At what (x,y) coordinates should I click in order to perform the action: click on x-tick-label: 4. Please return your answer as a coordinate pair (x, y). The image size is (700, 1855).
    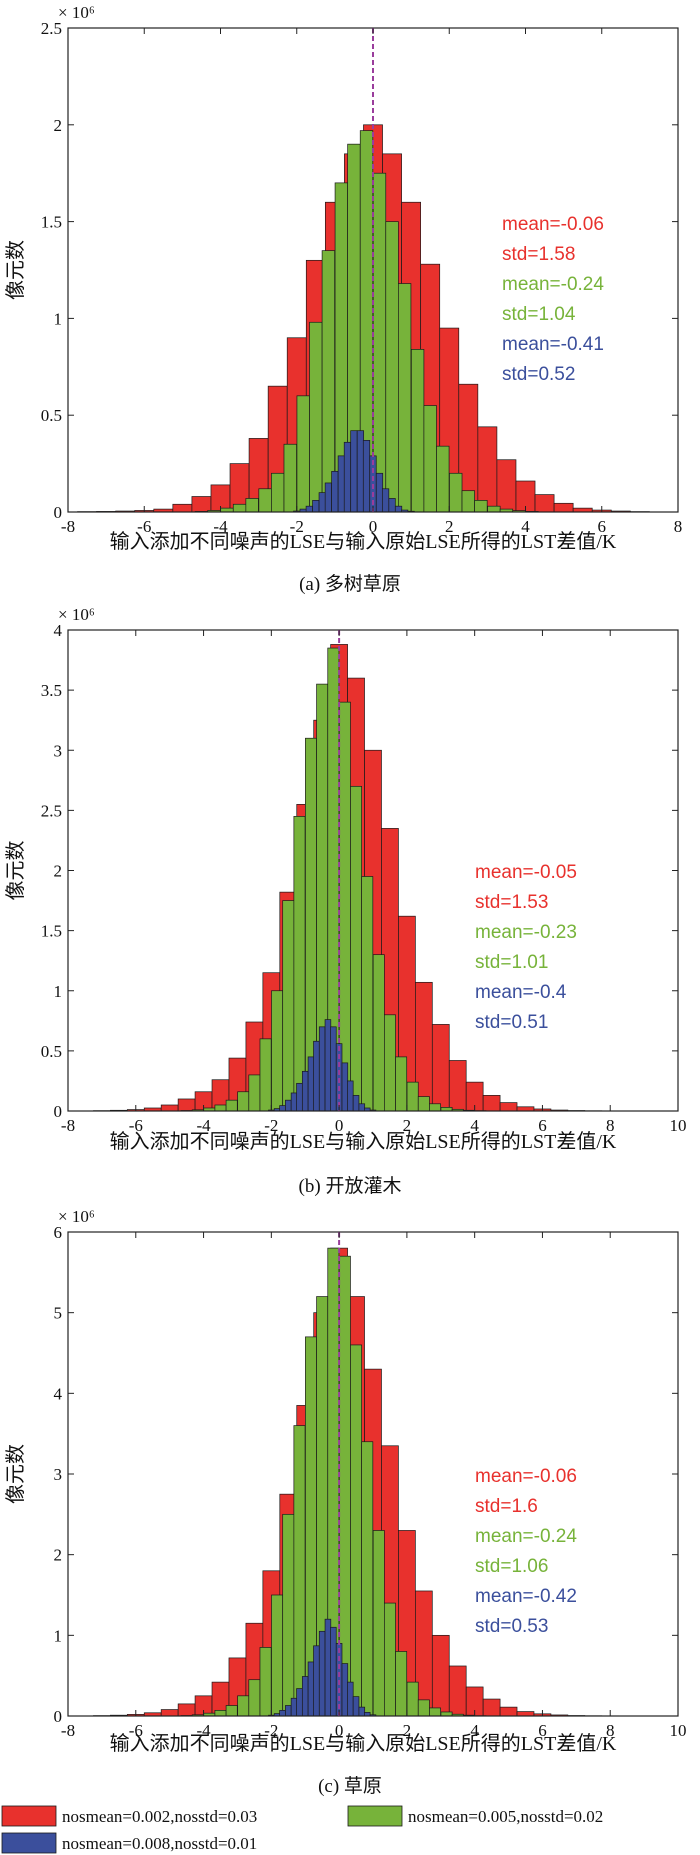
    Looking at the image, I should click on (474, 1125).